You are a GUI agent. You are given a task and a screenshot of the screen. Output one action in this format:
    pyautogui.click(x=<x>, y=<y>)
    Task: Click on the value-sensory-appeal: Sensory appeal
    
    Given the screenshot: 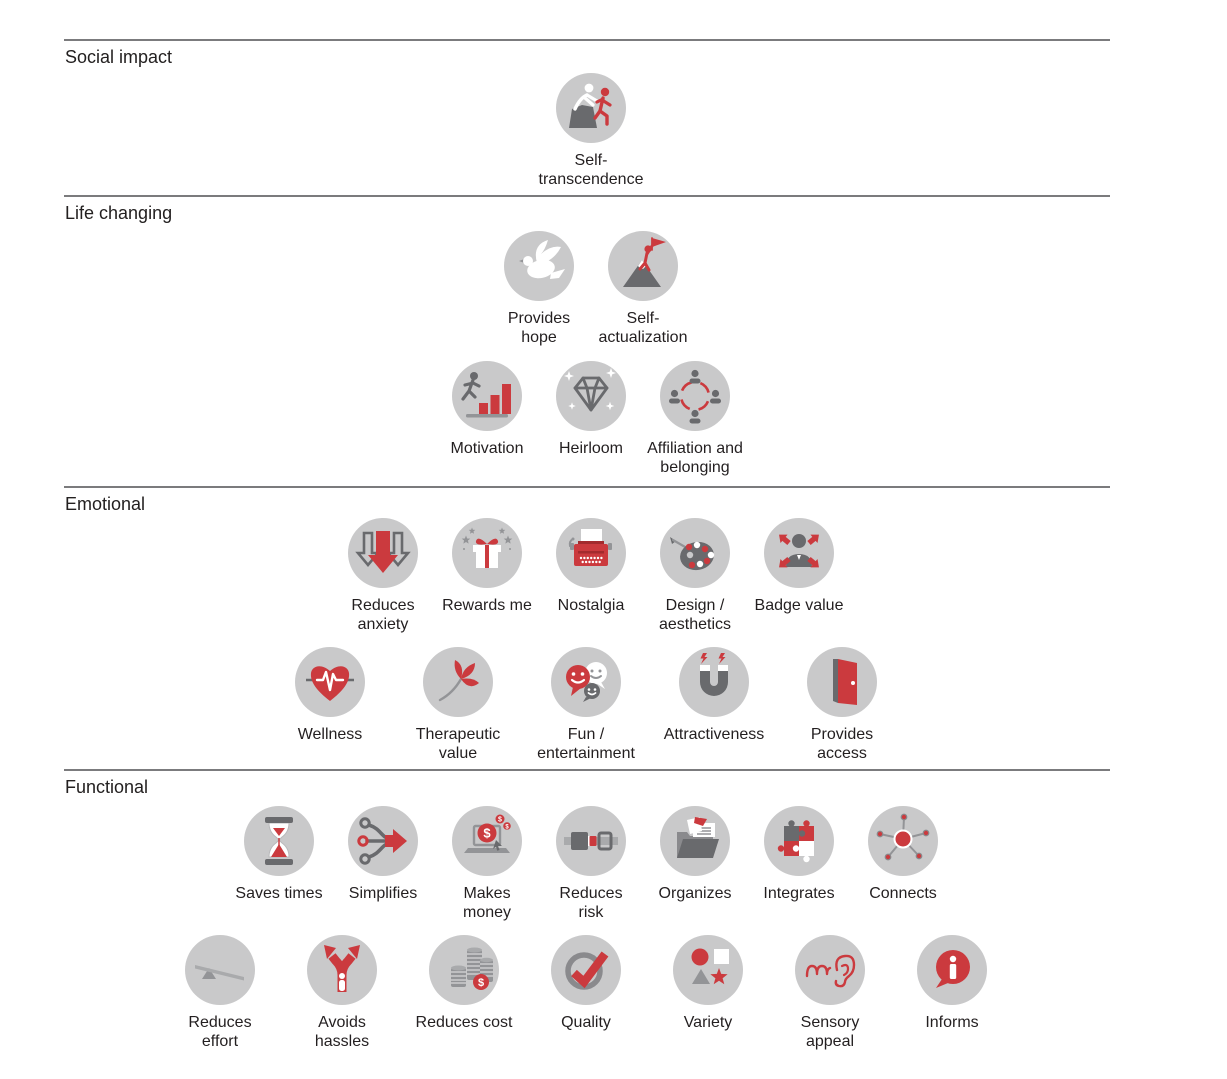 What is the action you would take?
    pyautogui.click(x=830, y=993)
    